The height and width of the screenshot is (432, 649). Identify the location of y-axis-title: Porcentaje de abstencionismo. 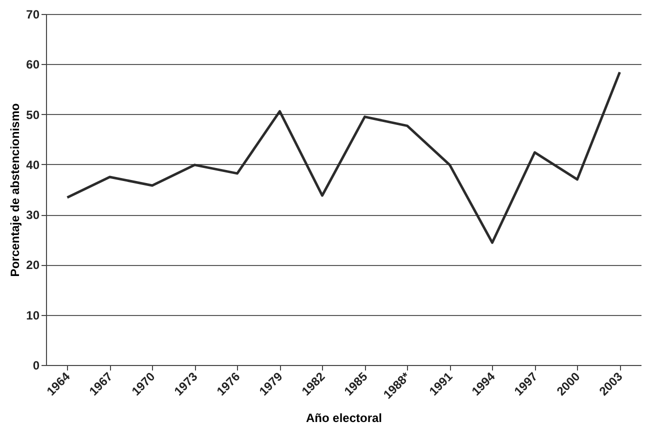
(15, 190).